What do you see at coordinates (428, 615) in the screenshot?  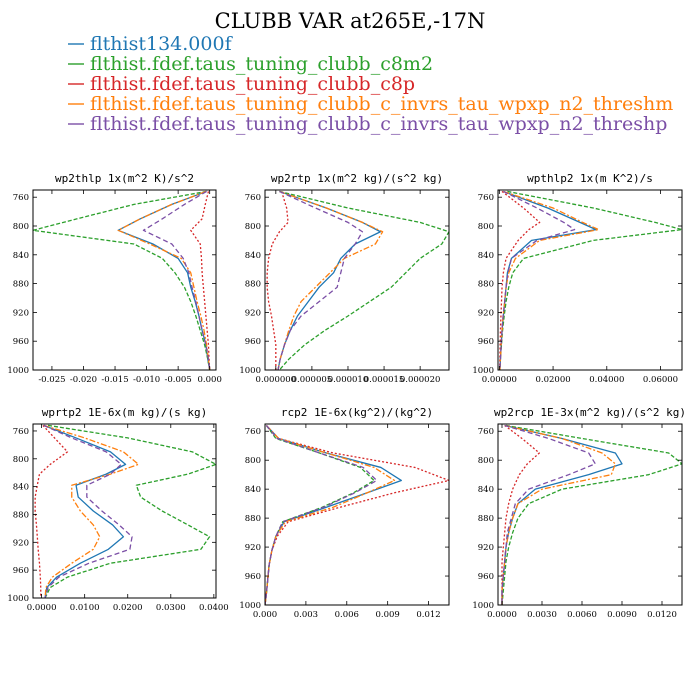 I see `x-tick-label-4-4: 0.012` at bounding box center [428, 615].